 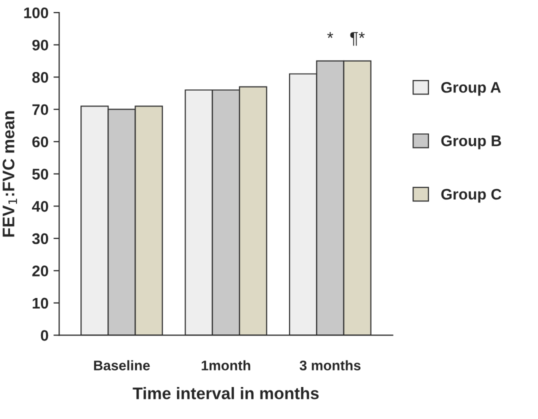 I want to click on y-tick-label: 80, so click(x=40, y=77).